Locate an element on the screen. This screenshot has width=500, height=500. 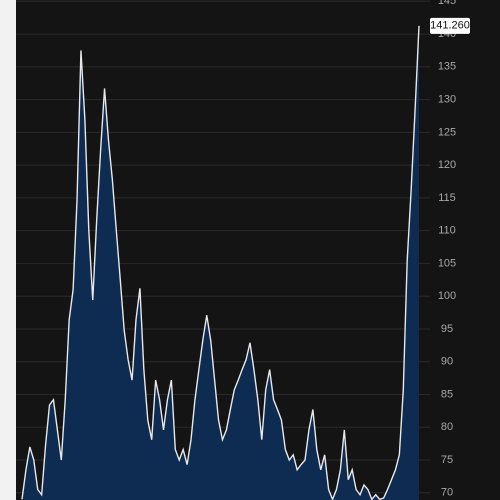
last-value-box is located at coordinates (450, 25).